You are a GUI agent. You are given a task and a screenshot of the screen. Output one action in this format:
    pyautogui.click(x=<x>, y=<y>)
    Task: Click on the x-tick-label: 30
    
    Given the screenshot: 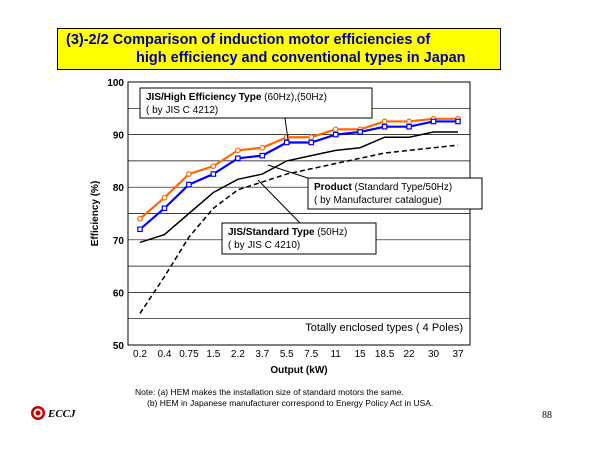 What is the action you would take?
    pyautogui.click(x=434, y=354)
    